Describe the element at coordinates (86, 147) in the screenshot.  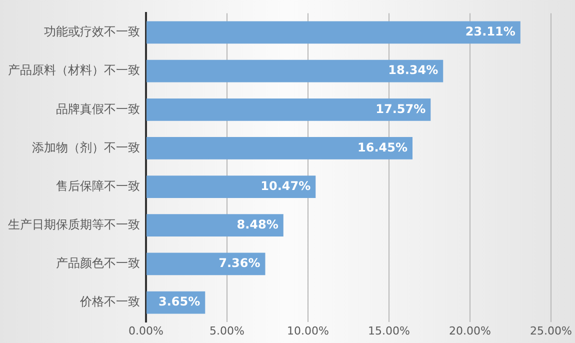
I see `y-tick-label: 添加物（剂）不一致` at that location.